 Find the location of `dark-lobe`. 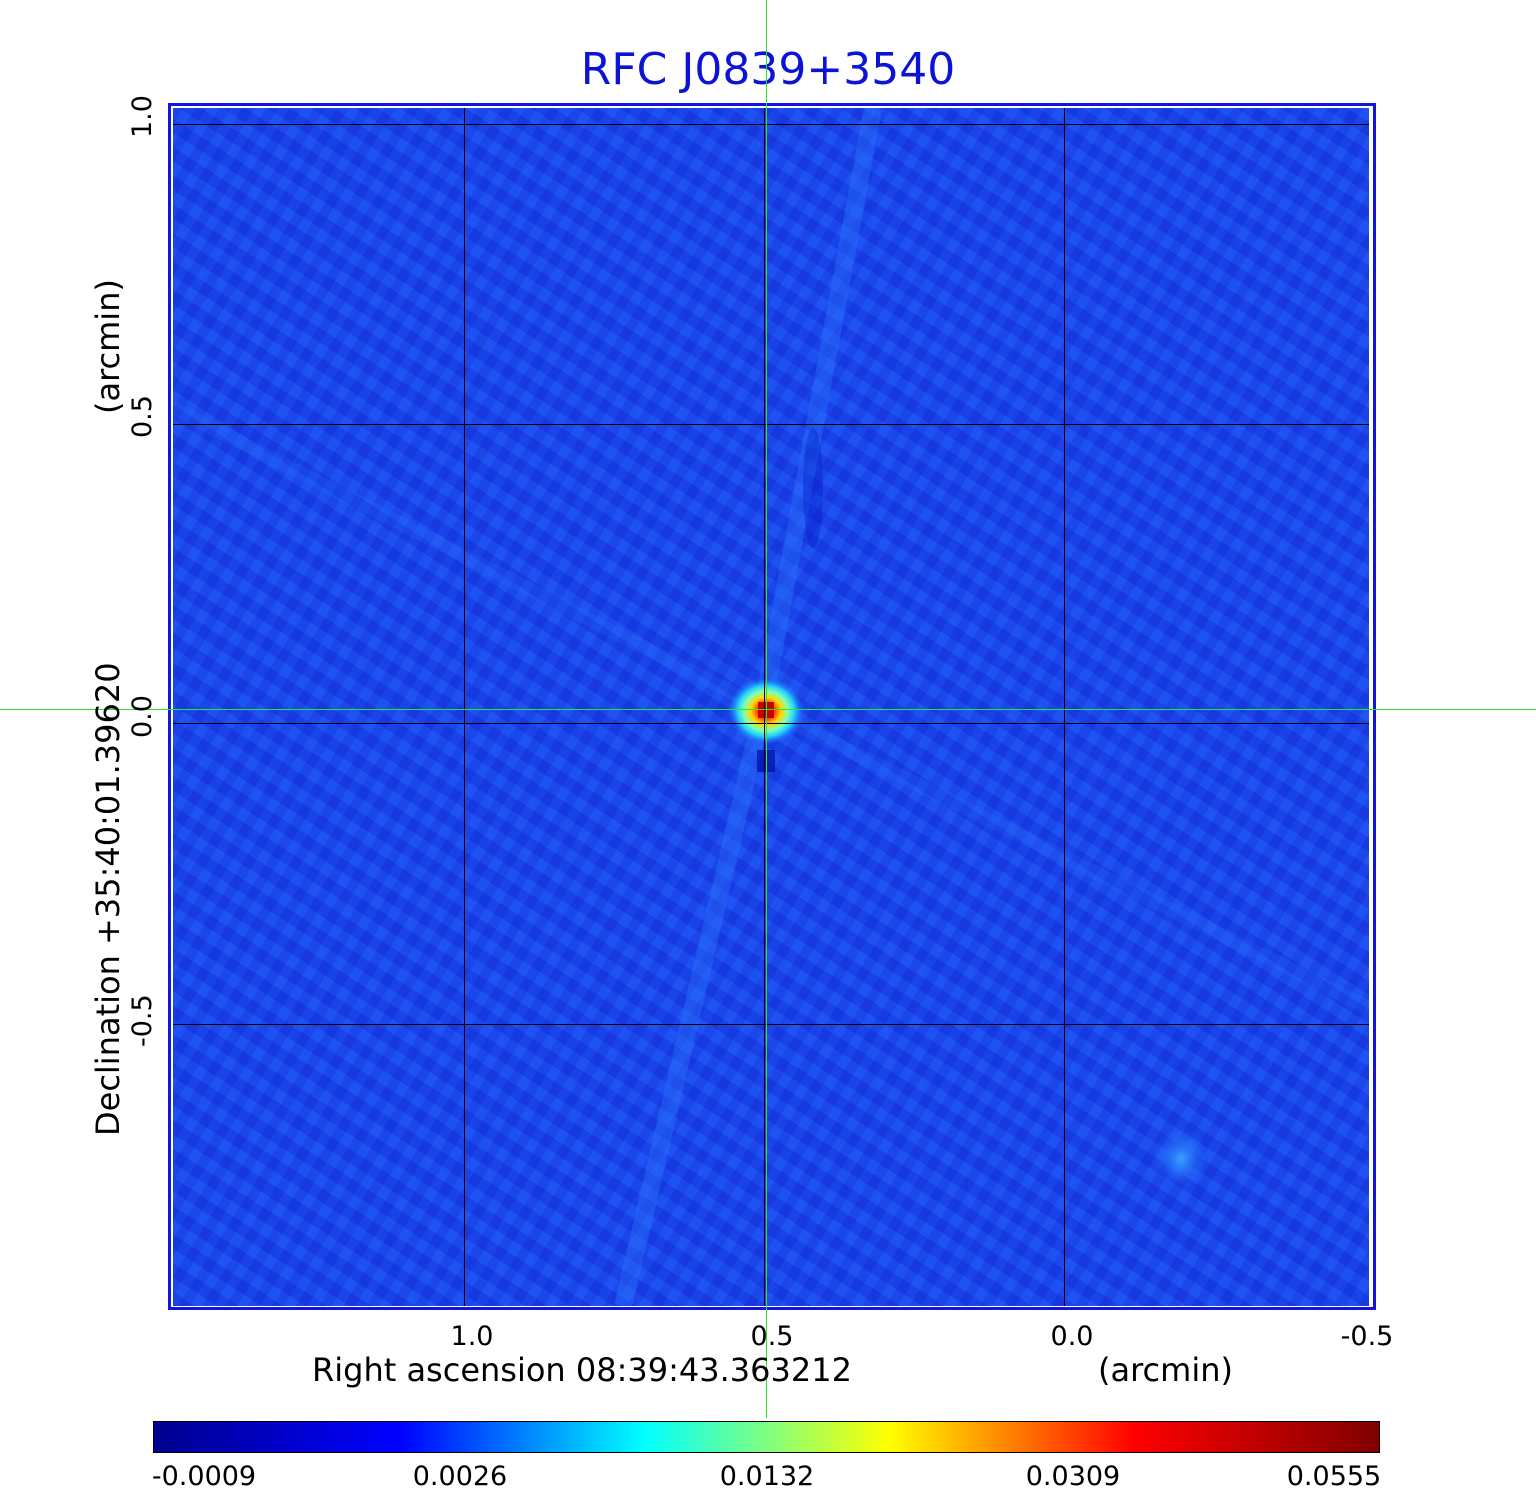

dark-lobe is located at coordinates (813, 488).